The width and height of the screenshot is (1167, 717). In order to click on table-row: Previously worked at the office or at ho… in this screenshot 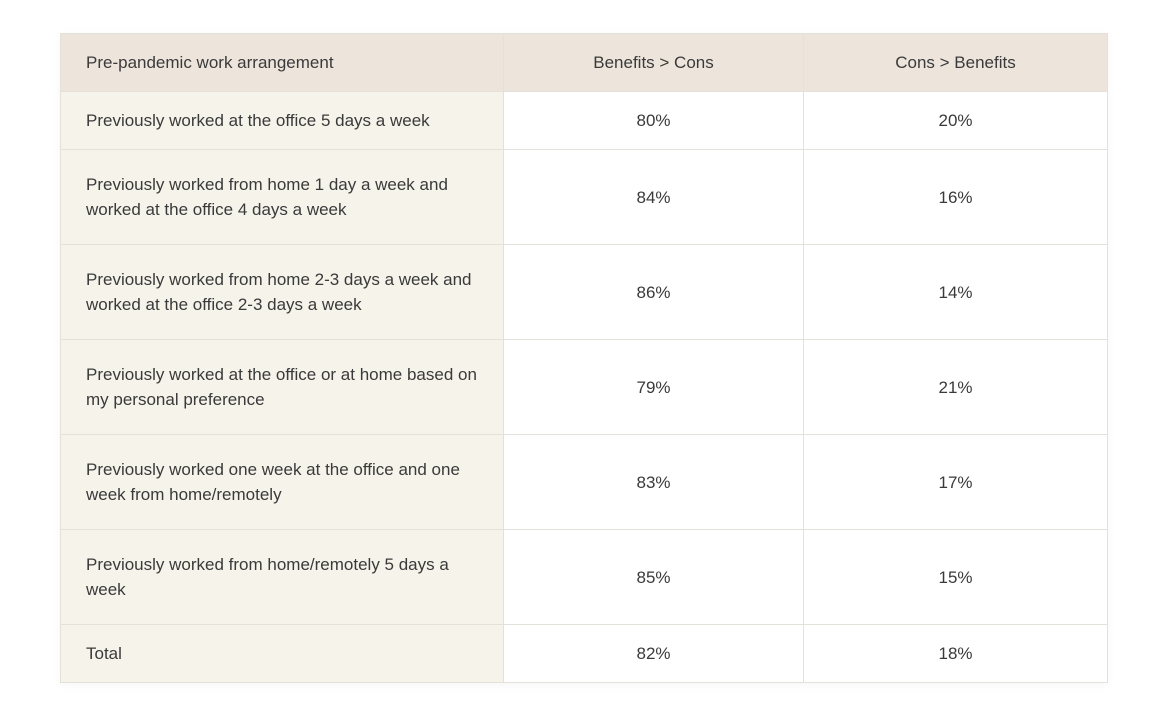, I will do `click(584, 387)`.